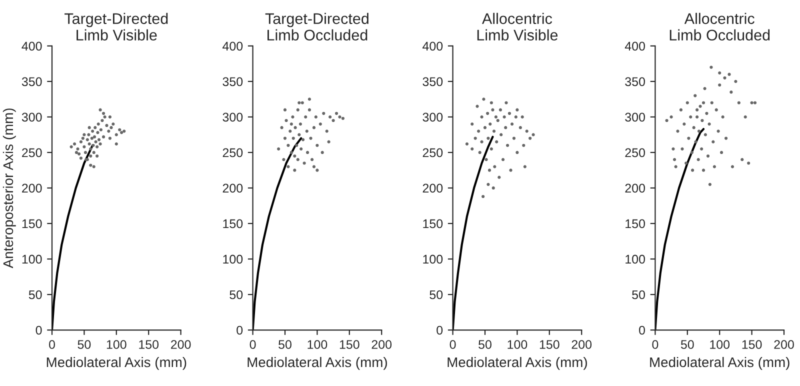 The height and width of the screenshot is (386, 800). What do you see at coordinates (9, 188) in the screenshot?
I see `y-axis-title: Anteroposterior Axis (mm)` at bounding box center [9, 188].